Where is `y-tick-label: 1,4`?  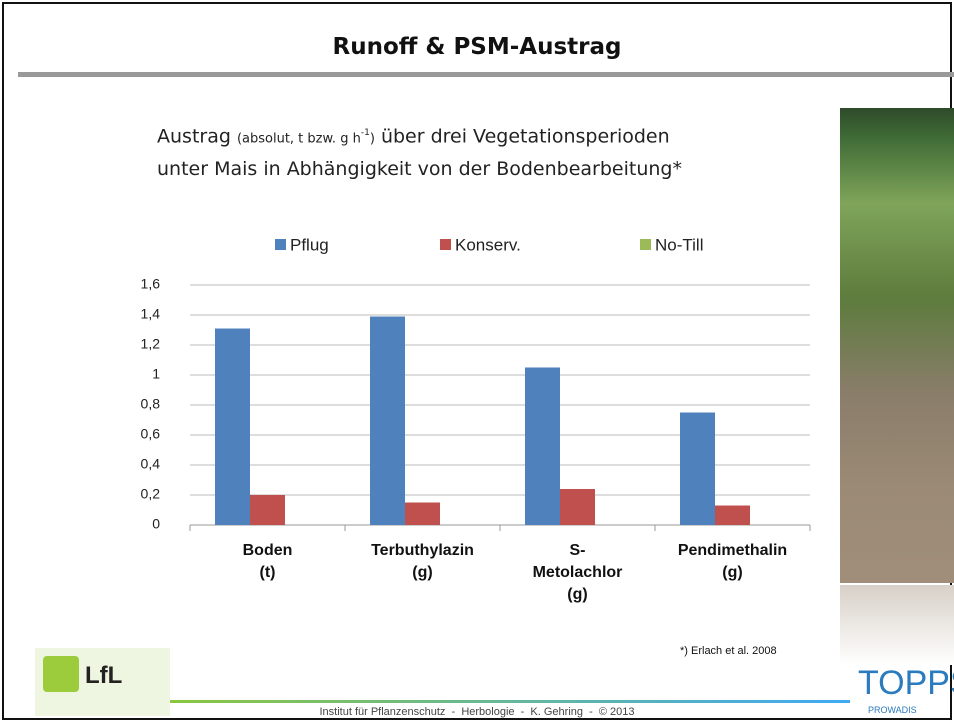 y-tick-label: 1,4 is located at coordinates (151, 314).